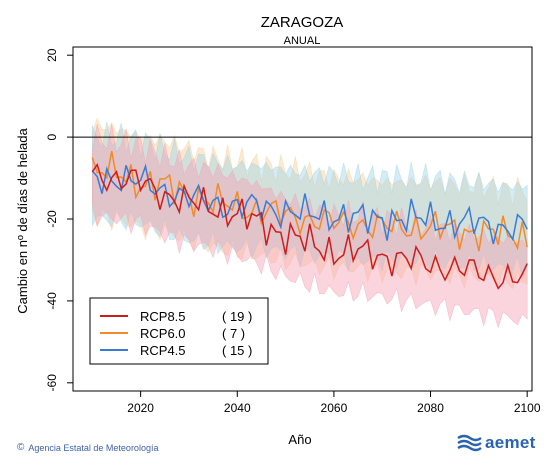 The image size is (550, 462). I want to click on x-tick-label-2080: 2080, so click(430, 408).